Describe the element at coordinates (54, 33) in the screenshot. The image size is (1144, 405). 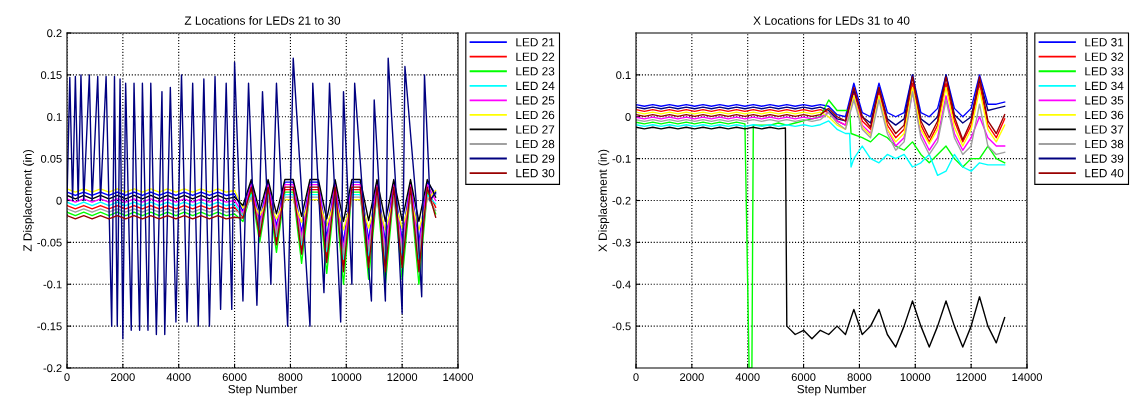
I see `y-tick-label: 0.2` at that location.